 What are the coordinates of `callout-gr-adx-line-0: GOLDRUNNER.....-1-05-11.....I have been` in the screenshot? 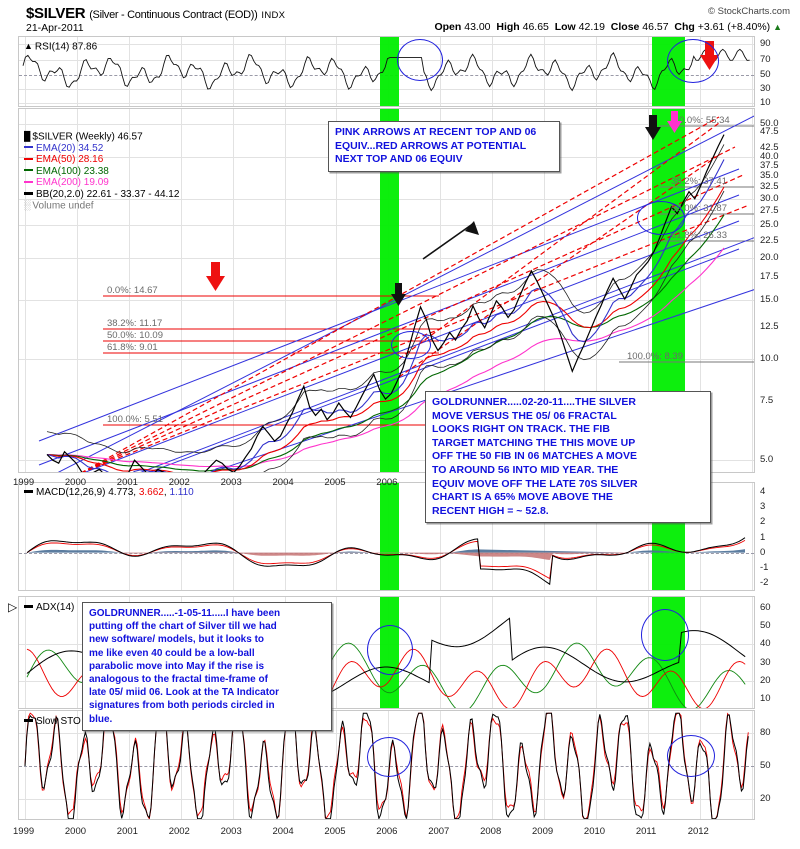 It's located at (185, 613).